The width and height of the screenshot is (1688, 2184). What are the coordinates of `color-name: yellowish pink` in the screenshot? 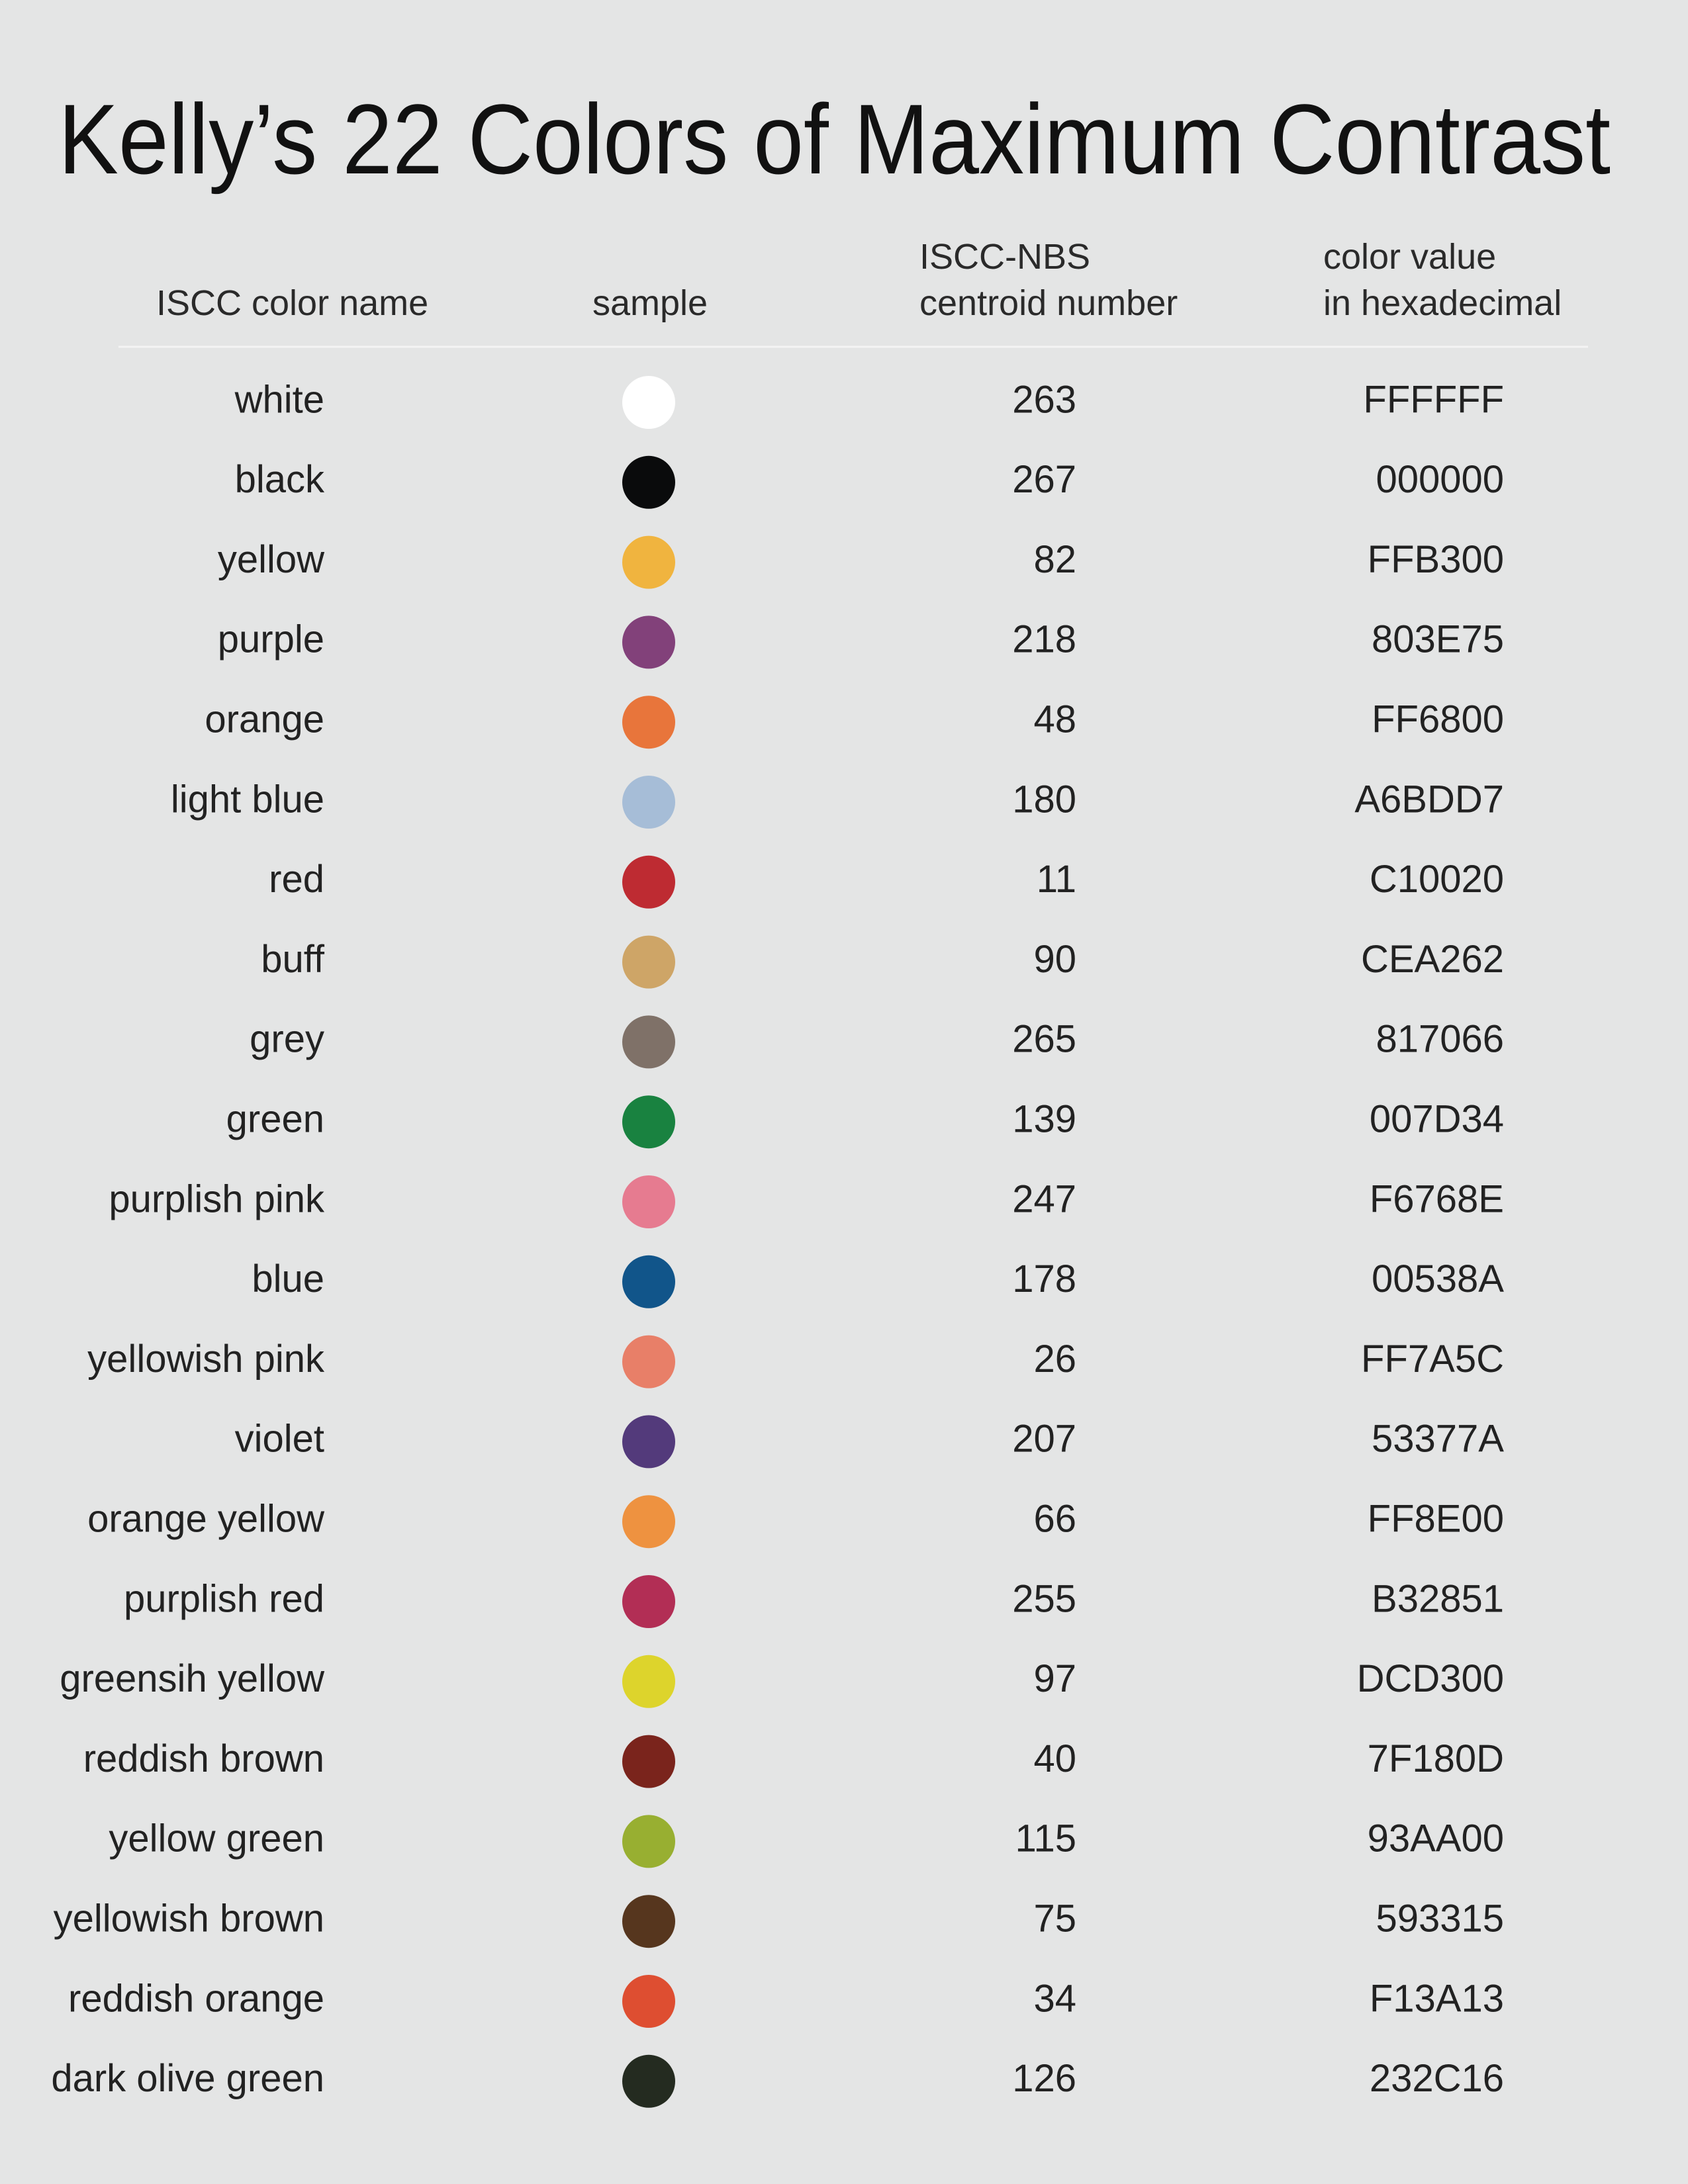 It's located at (206, 1359).